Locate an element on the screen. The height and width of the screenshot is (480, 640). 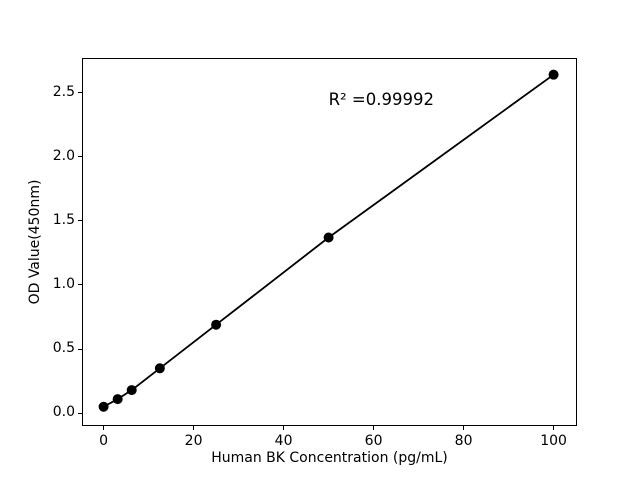
y-axis-label: OD Value(450nm) is located at coordinates (35, 242).